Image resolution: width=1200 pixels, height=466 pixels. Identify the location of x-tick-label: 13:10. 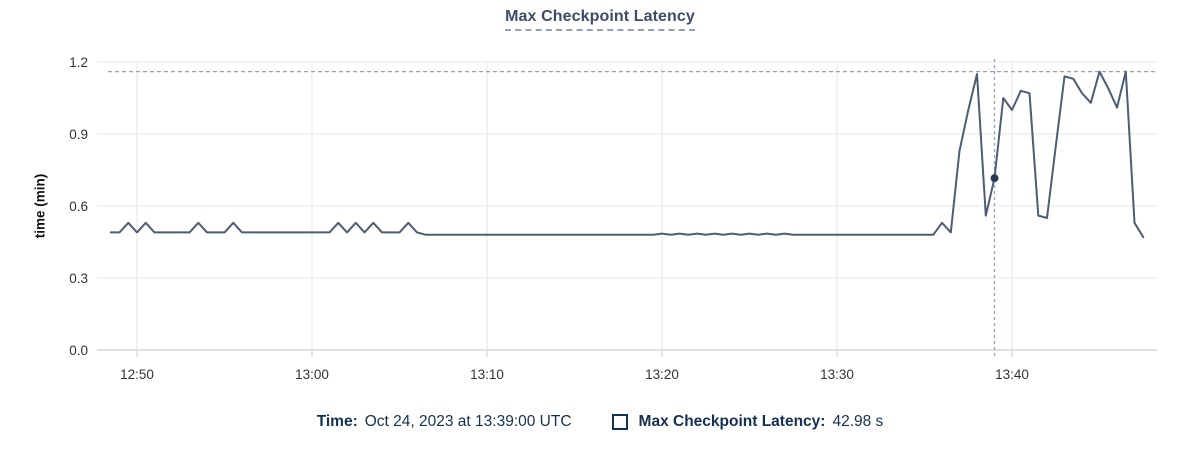
(487, 374).